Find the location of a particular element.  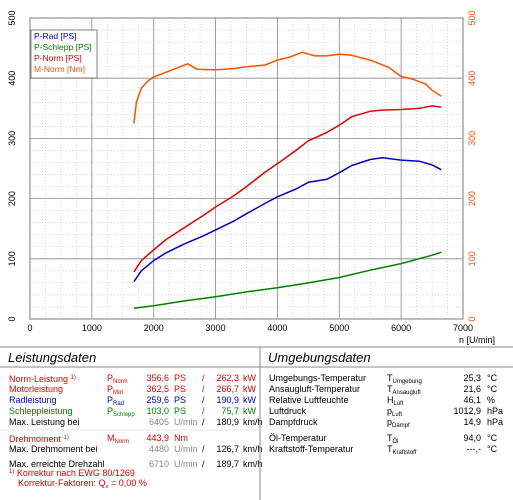

footnote-factors-value: = 0,00 % is located at coordinates (129, 483).